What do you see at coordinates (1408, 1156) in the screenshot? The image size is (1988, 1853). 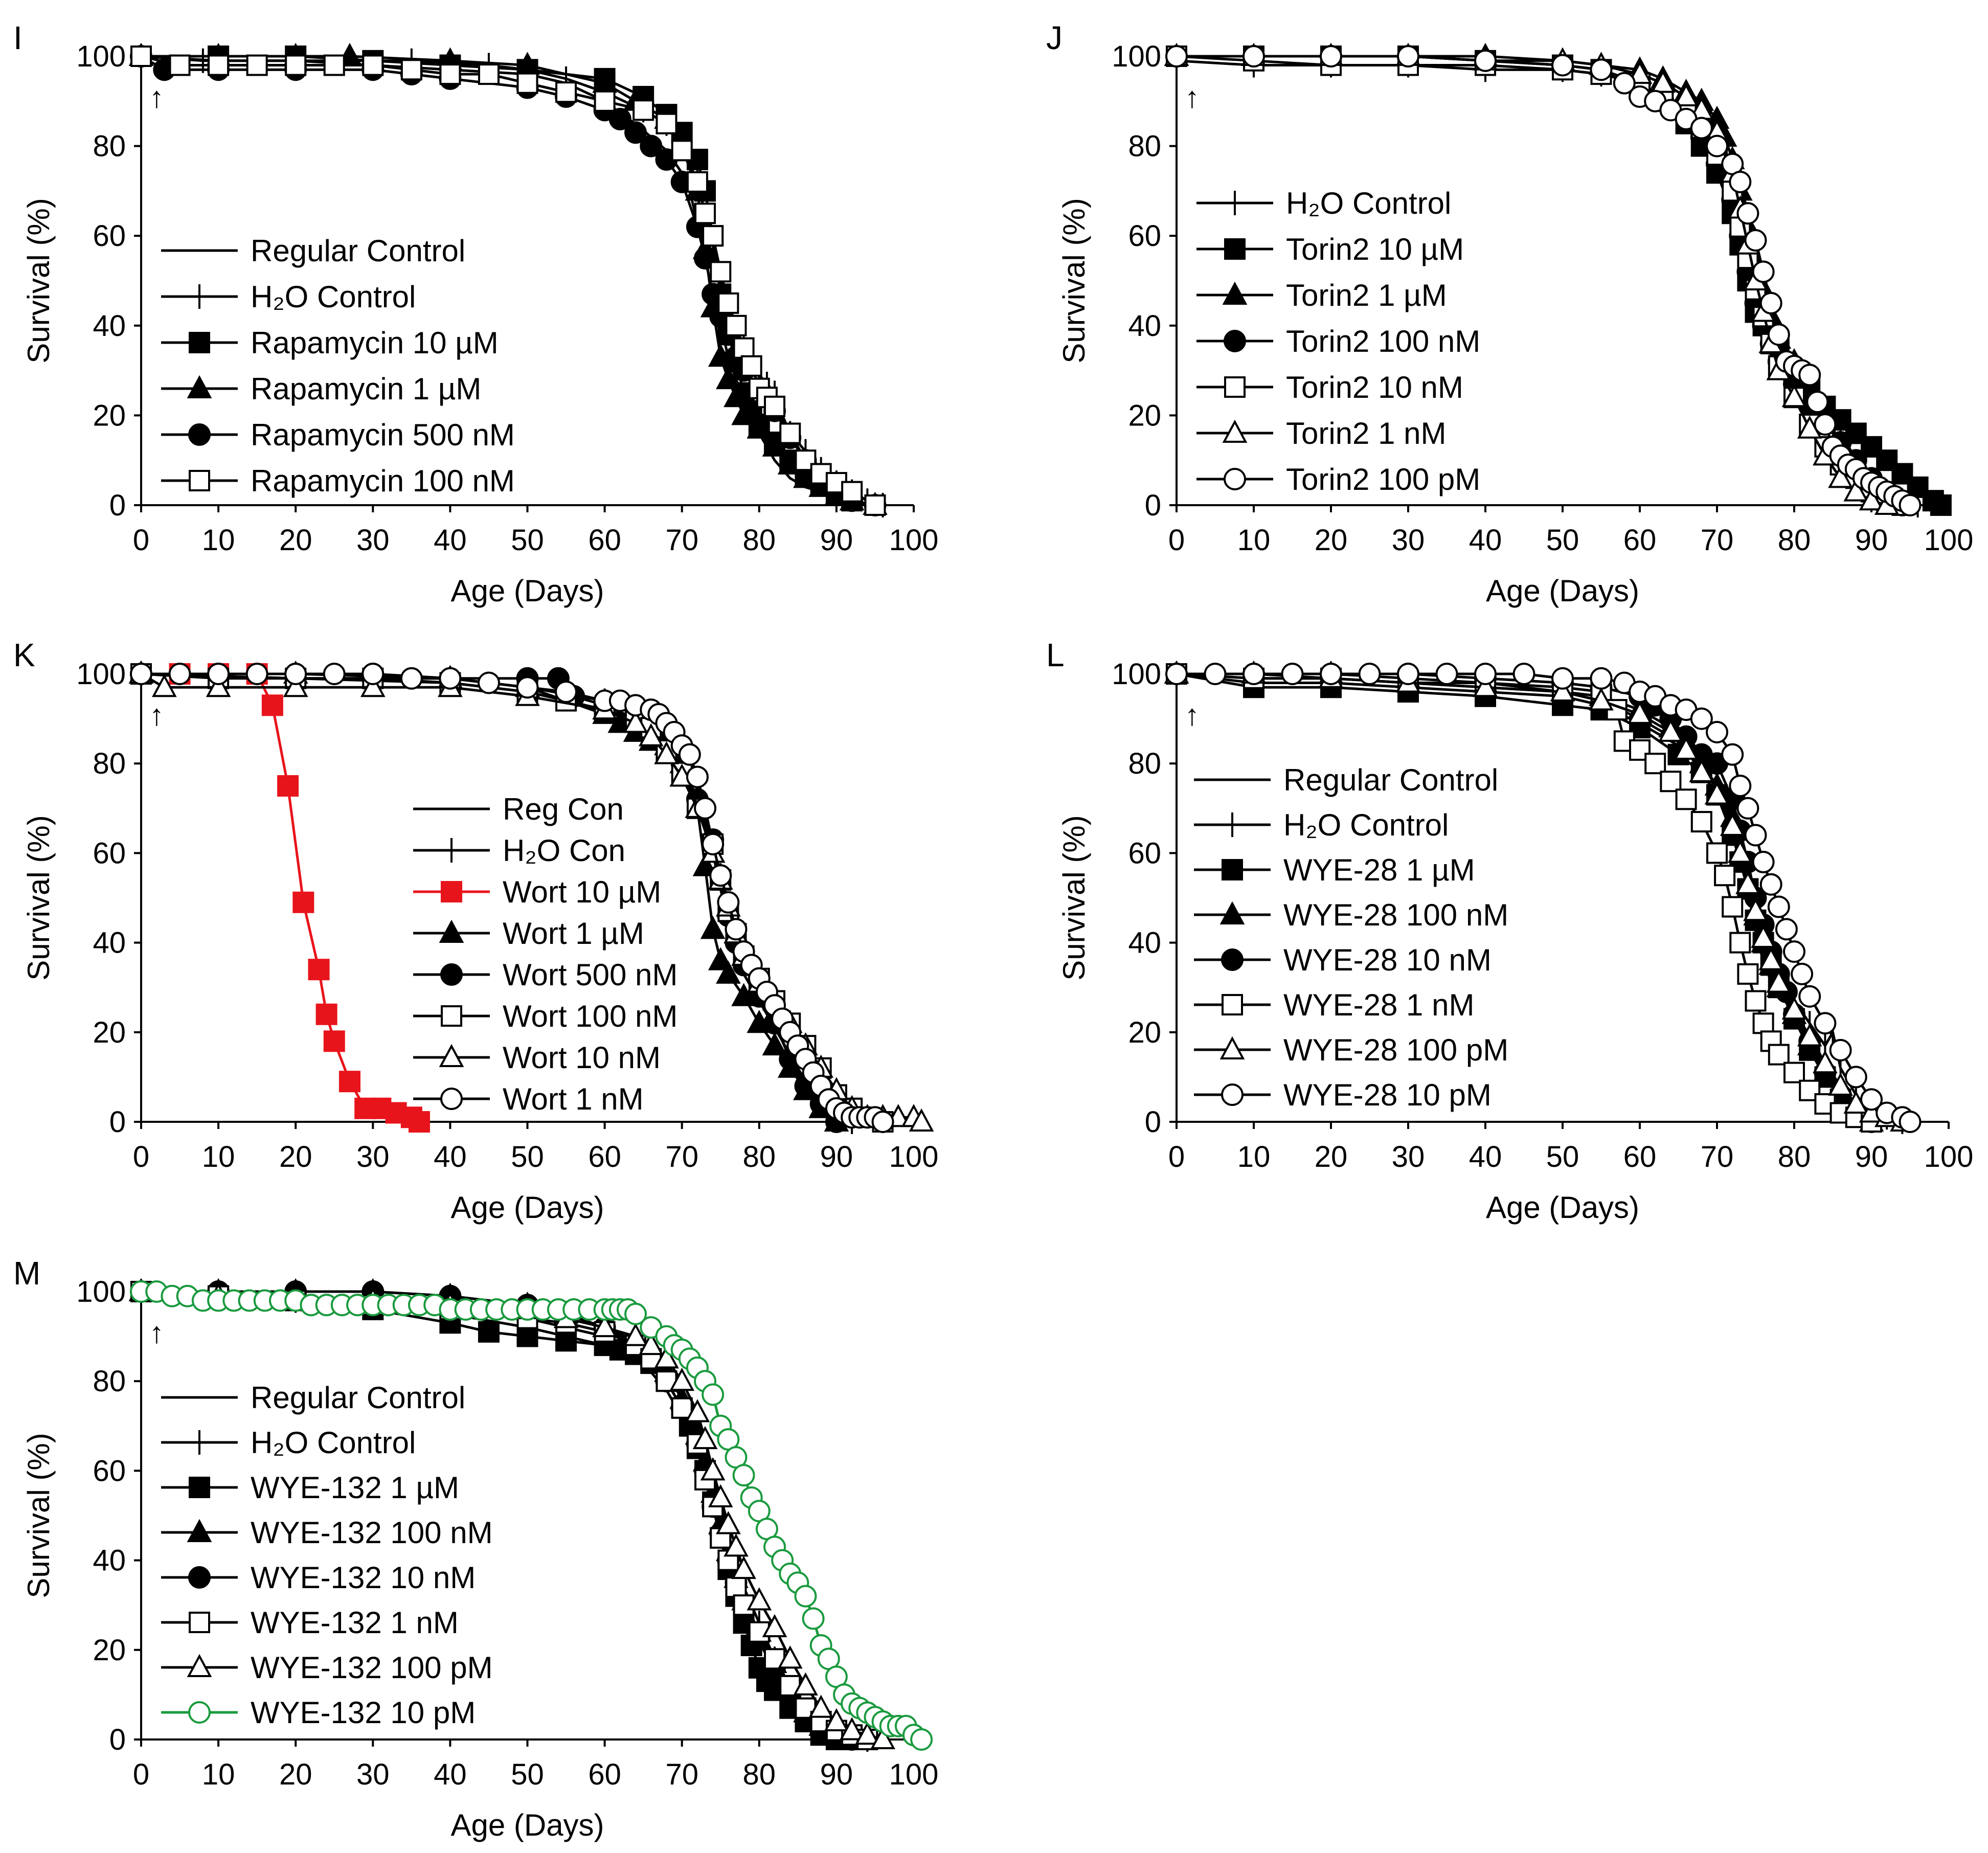 I see `x-tick-label: 30` at bounding box center [1408, 1156].